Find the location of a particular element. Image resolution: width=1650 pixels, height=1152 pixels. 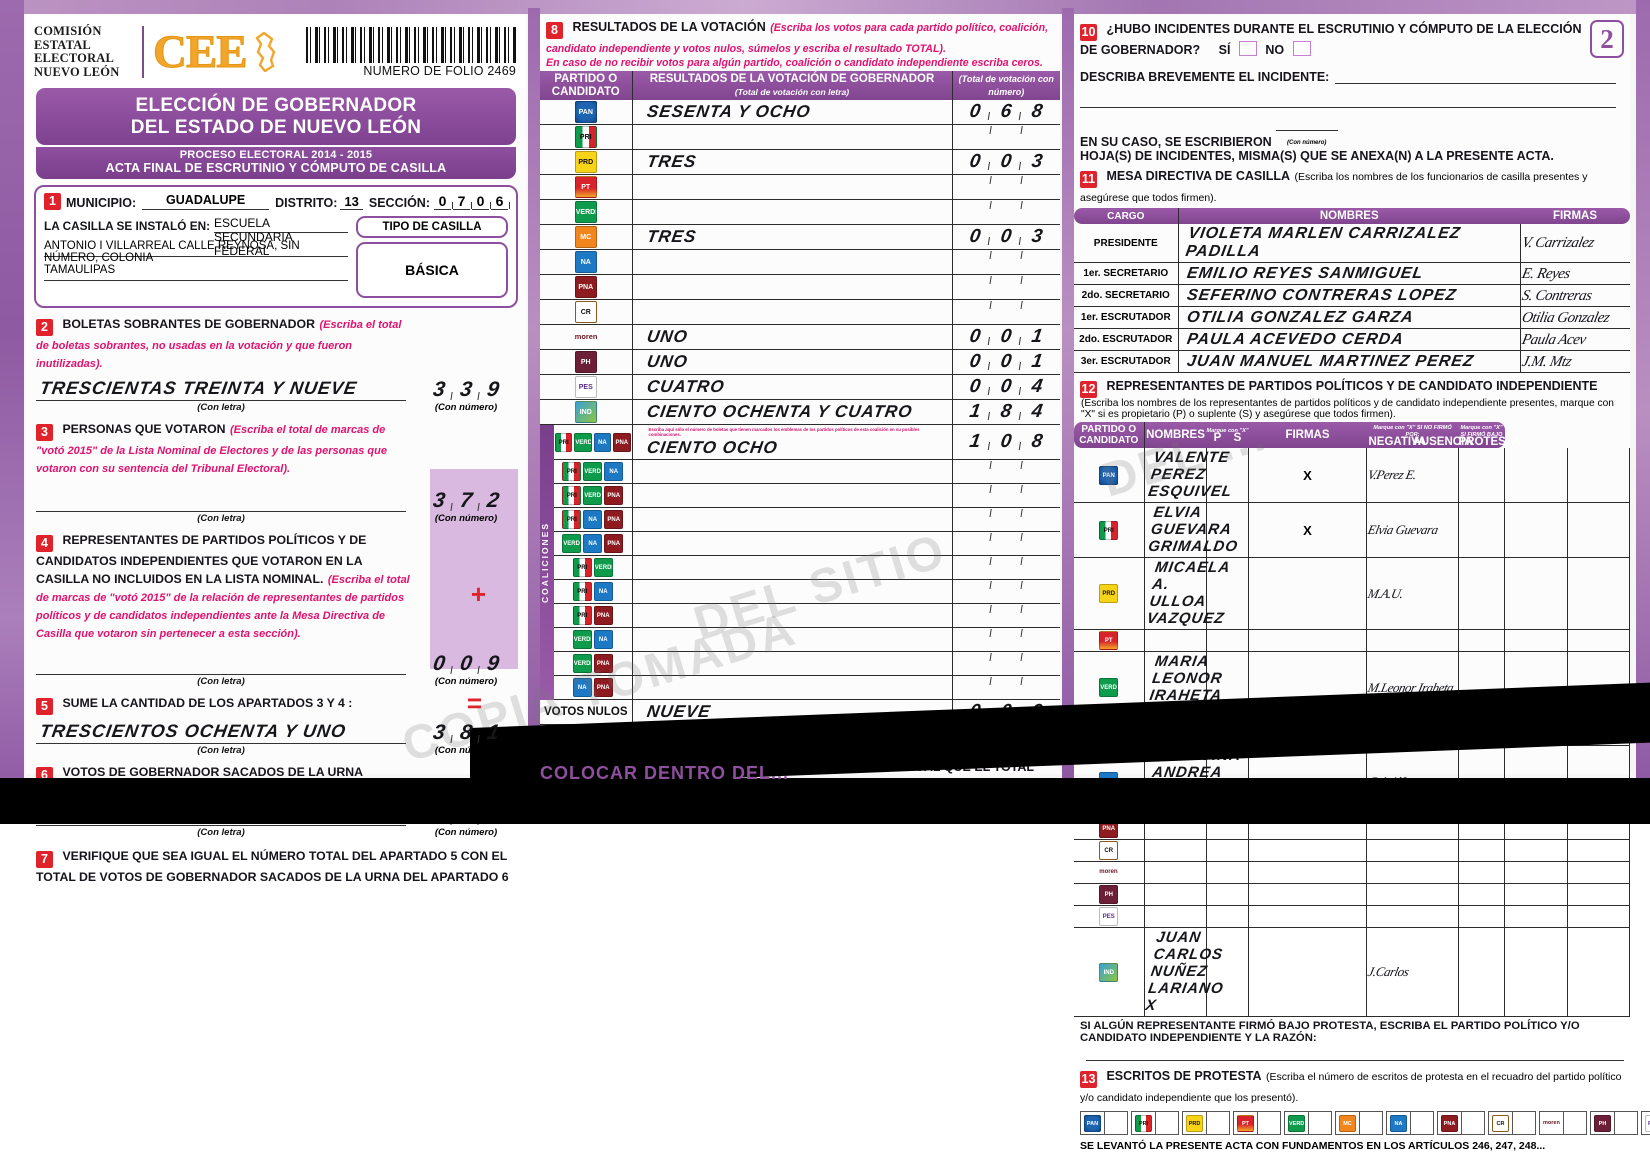

vote-row-letra-cell: SESENTA Y OCHO is located at coordinates (792, 113).